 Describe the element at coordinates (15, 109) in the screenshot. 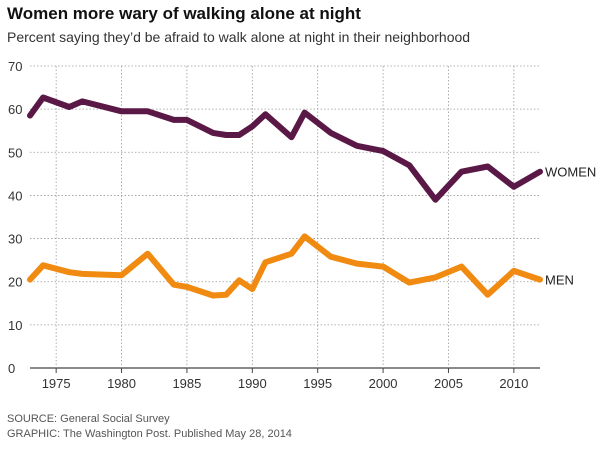

I see `y-tick-label: 60` at that location.